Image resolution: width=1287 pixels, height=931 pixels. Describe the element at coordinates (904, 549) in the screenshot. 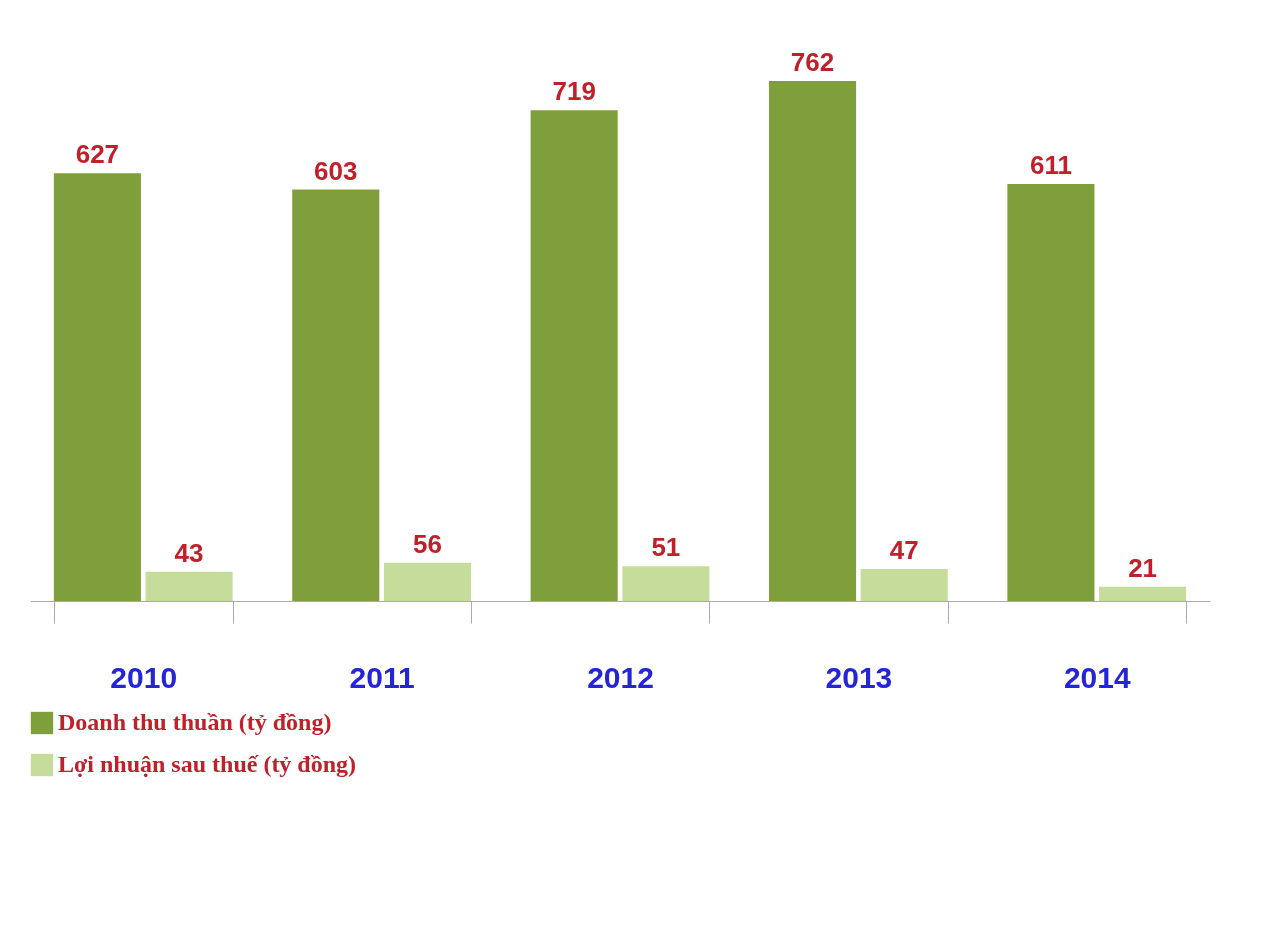

I see `data-label: 47` at that location.